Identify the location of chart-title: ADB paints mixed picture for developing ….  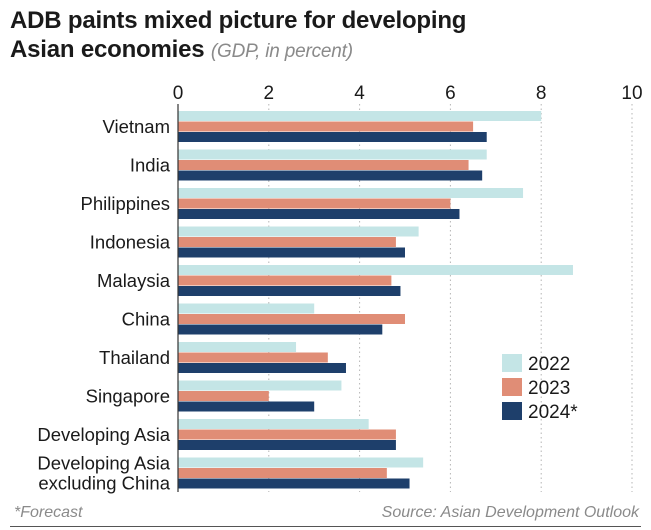
(238, 36).